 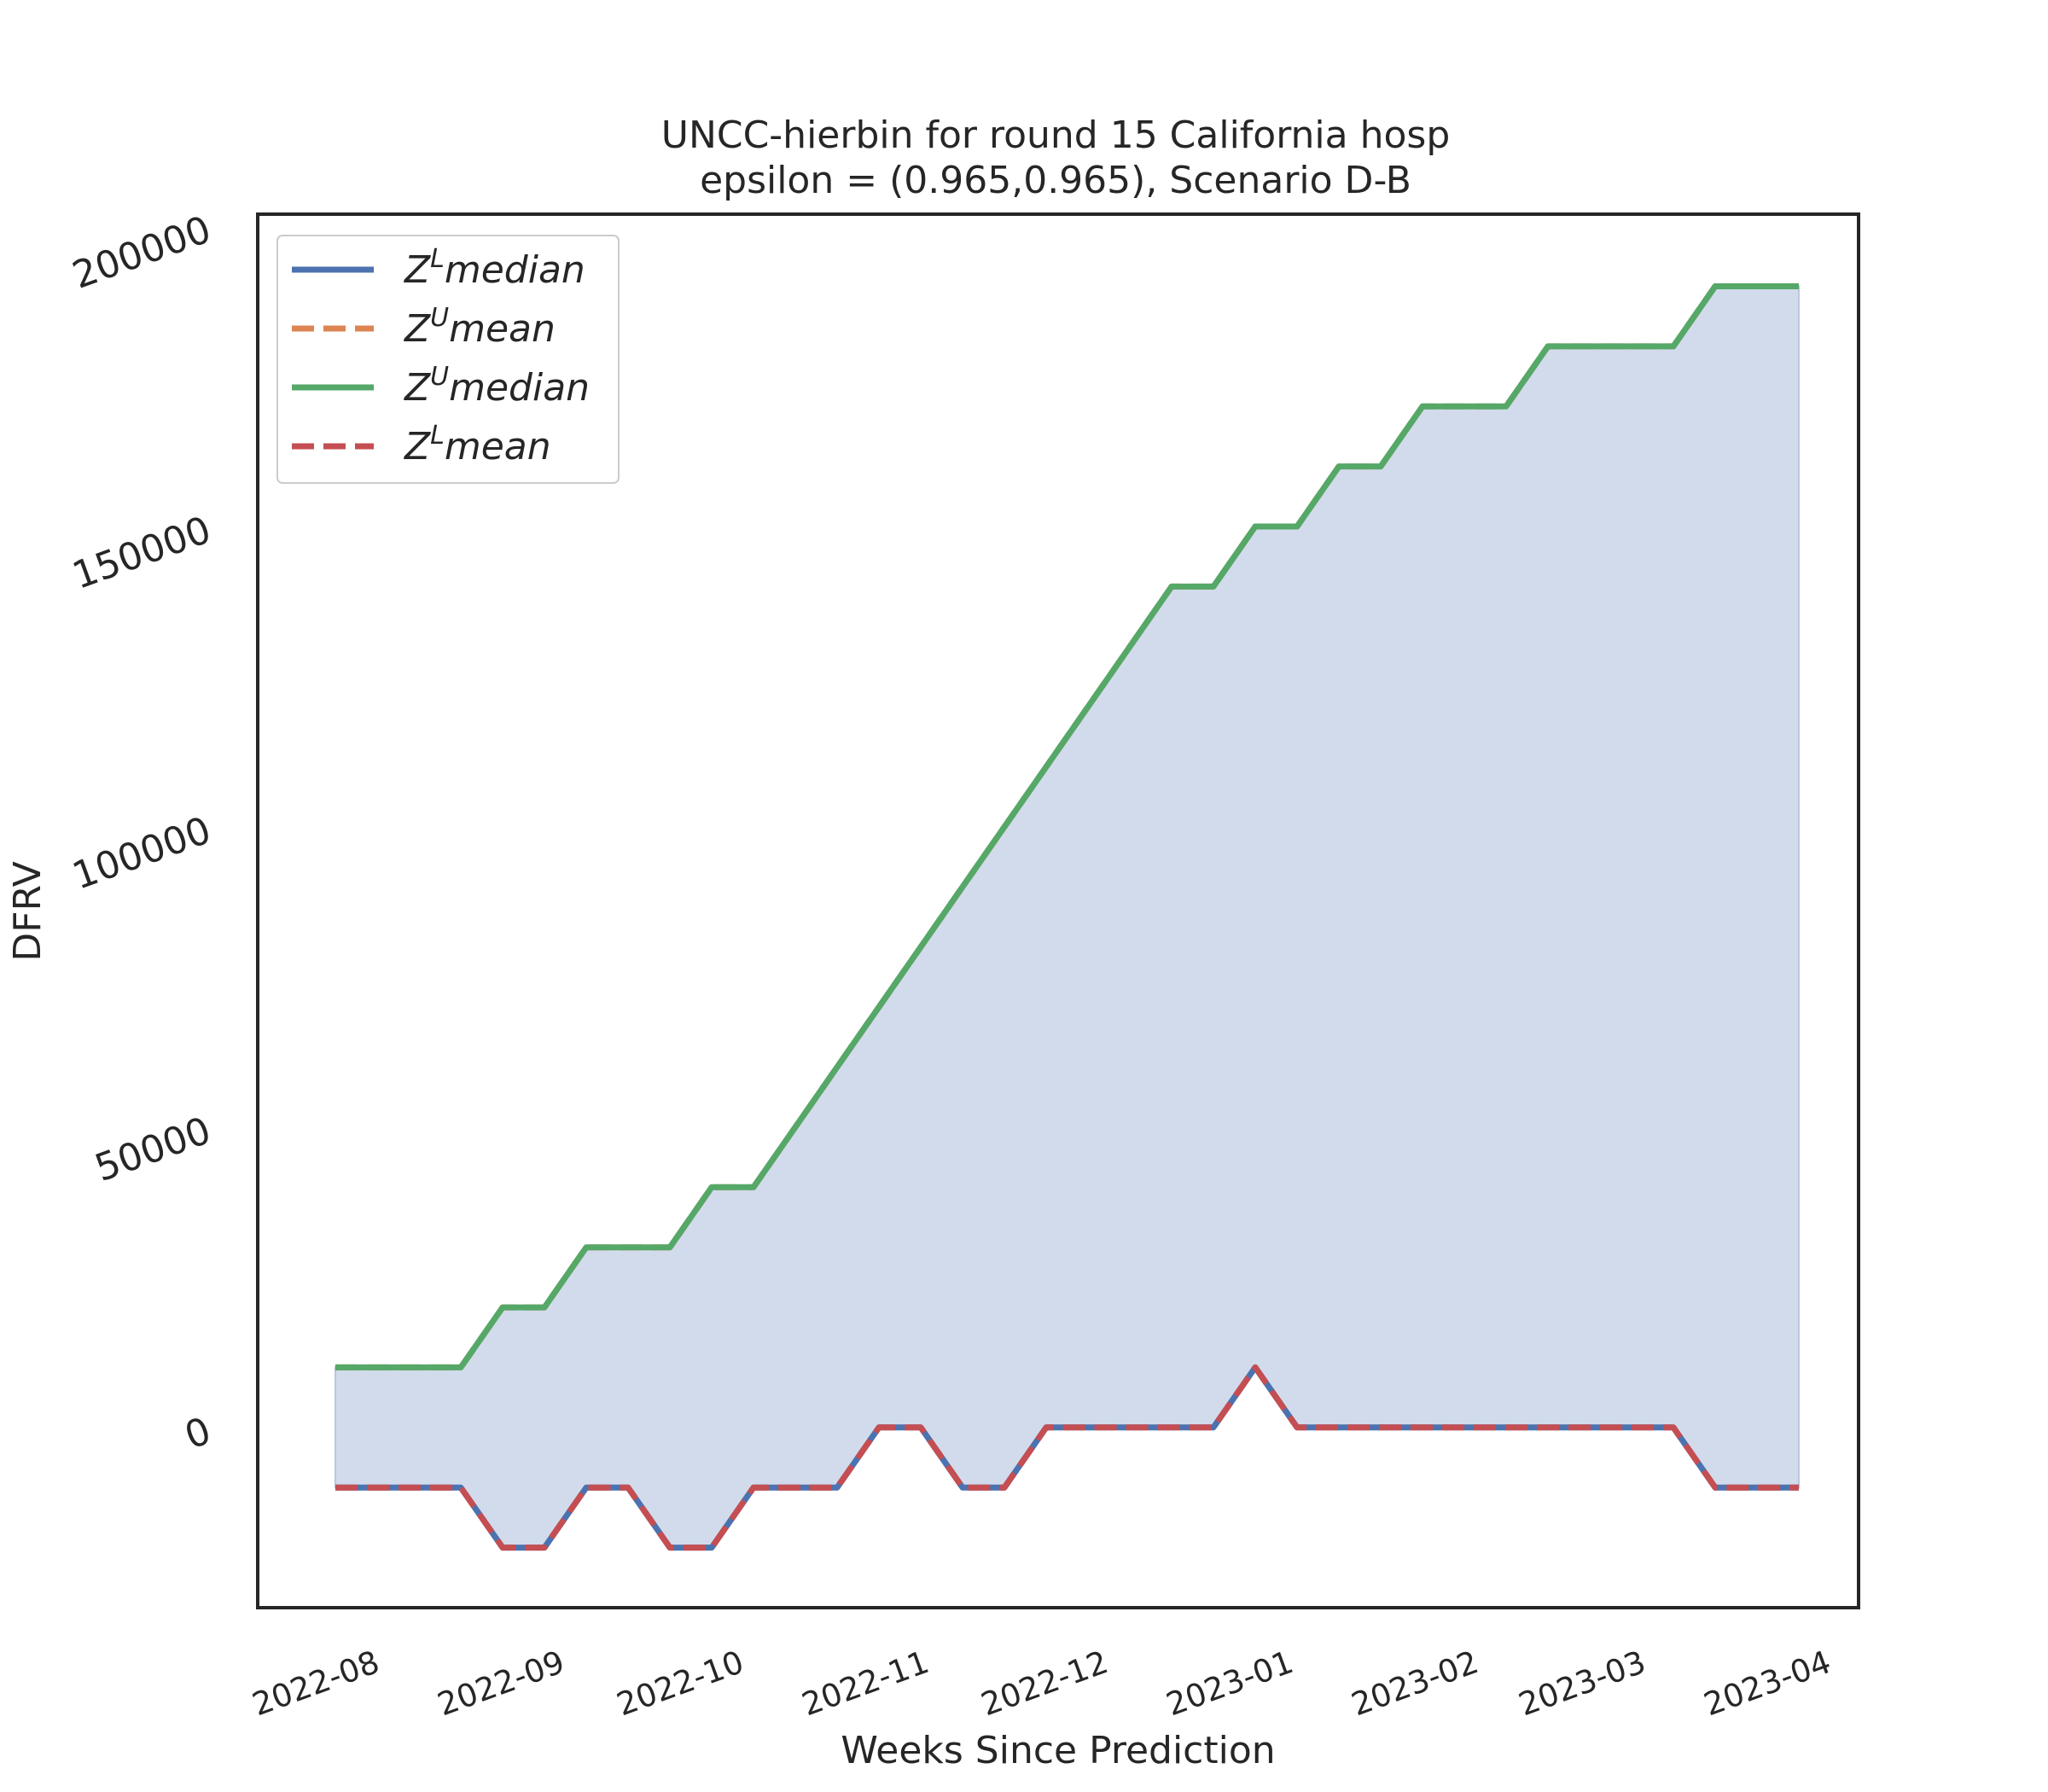 What do you see at coordinates (1582, 1683) in the screenshot?
I see `x-tick-label: 2023-03` at bounding box center [1582, 1683].